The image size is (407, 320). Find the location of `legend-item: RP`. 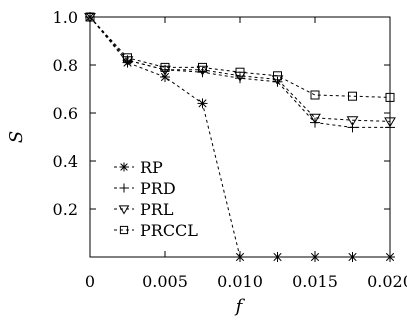

legend-item: RP is located at coordinates (138, 167).